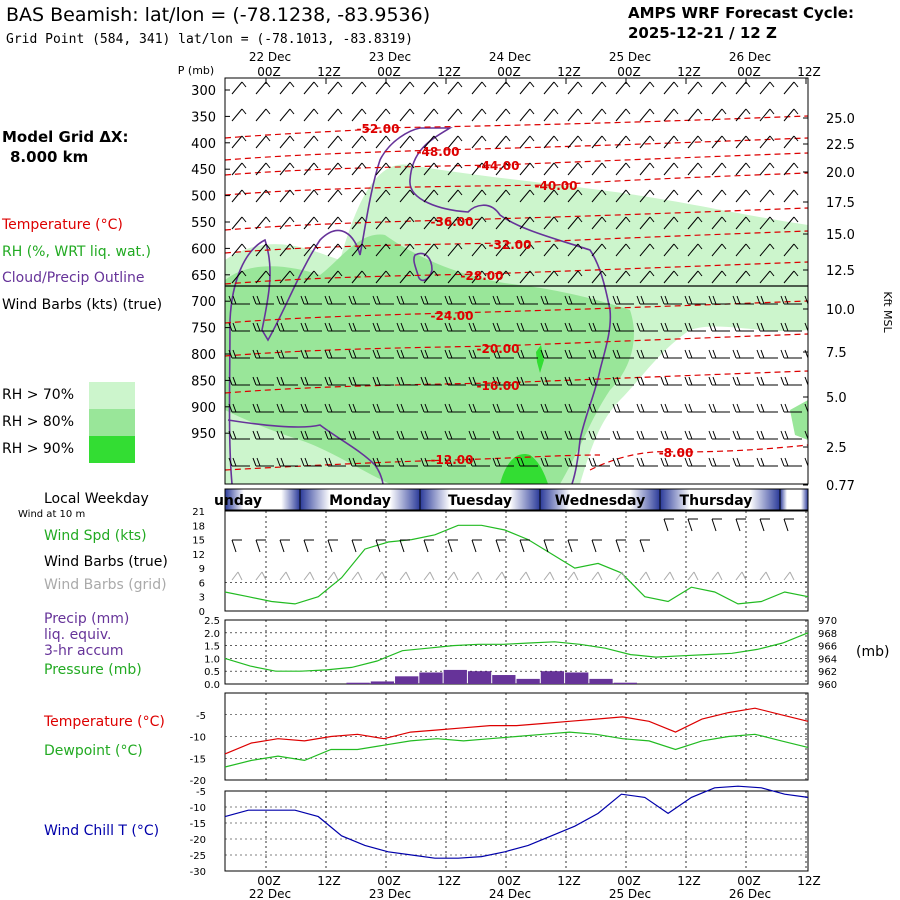  Describe the element at coordinates (203, 329) in the screenshot. I see `pressure-tick-label: 750` at that location.